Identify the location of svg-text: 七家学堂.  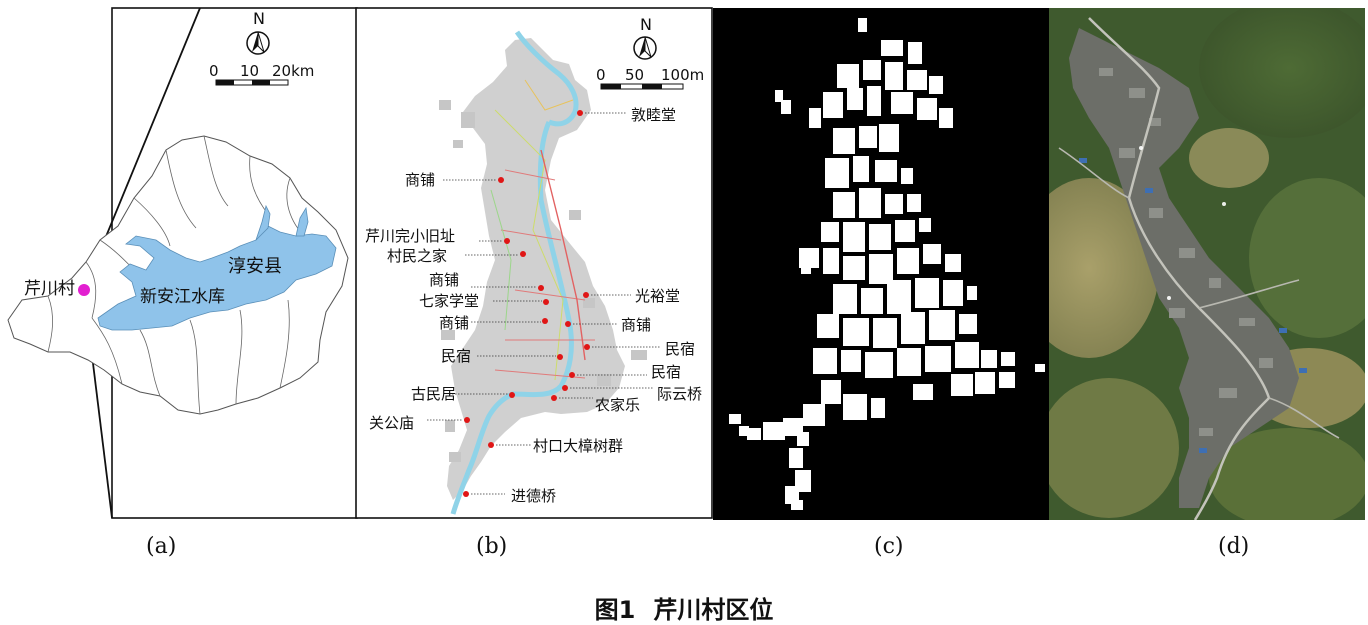
(449, 301).